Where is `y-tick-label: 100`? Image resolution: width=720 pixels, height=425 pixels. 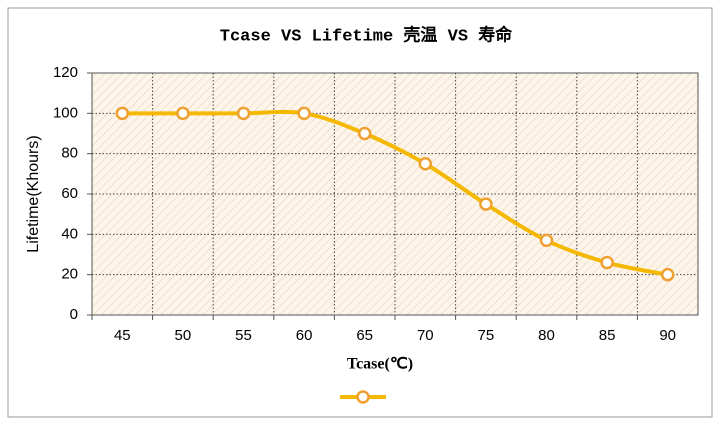
y-tick-label: 100 is located at coordinates (65, 112).